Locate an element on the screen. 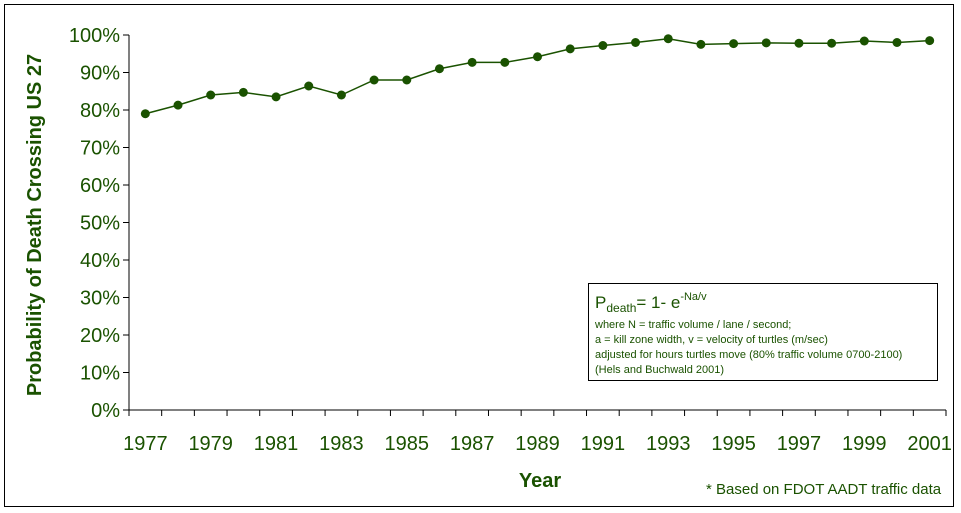  x-tick-label: 1993 is located at coordinates (668, 444).